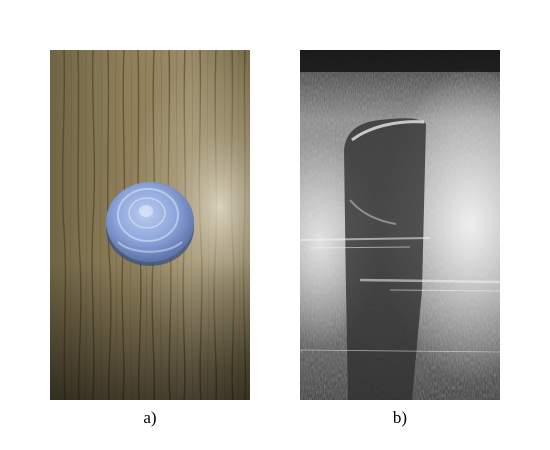 This screenshot has width=550, height=450. What do you see at coordinates (150, 417) in the screenshot?
I see `caption-a: a)` at bounding box center [150, 417].